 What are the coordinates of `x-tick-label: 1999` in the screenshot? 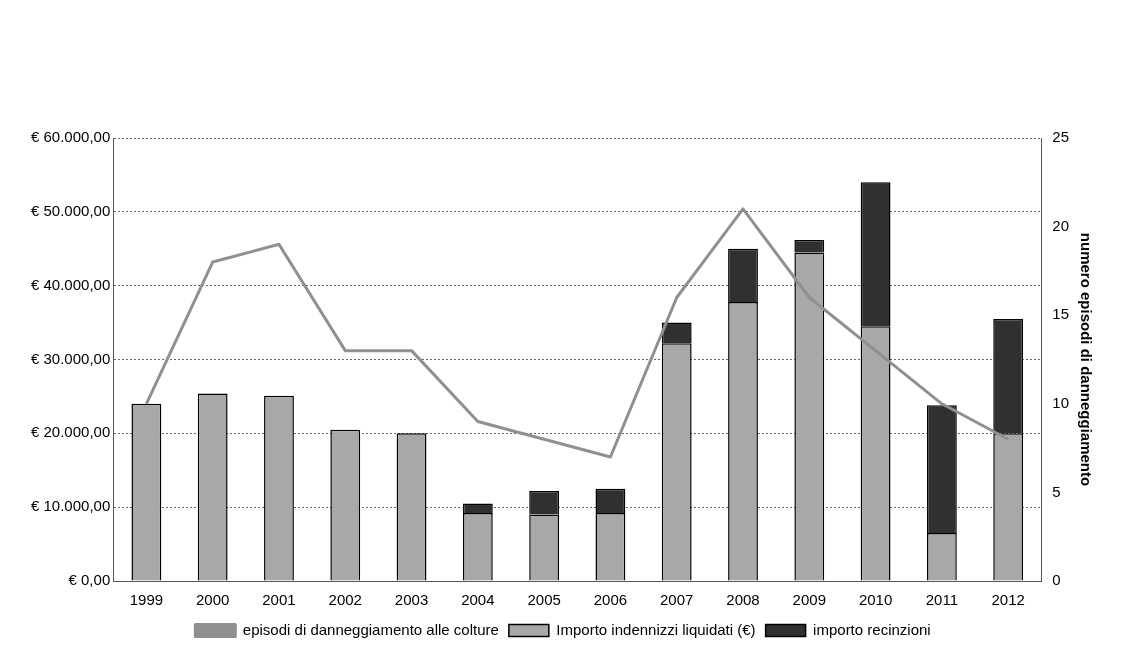 It's located at (146, 600).